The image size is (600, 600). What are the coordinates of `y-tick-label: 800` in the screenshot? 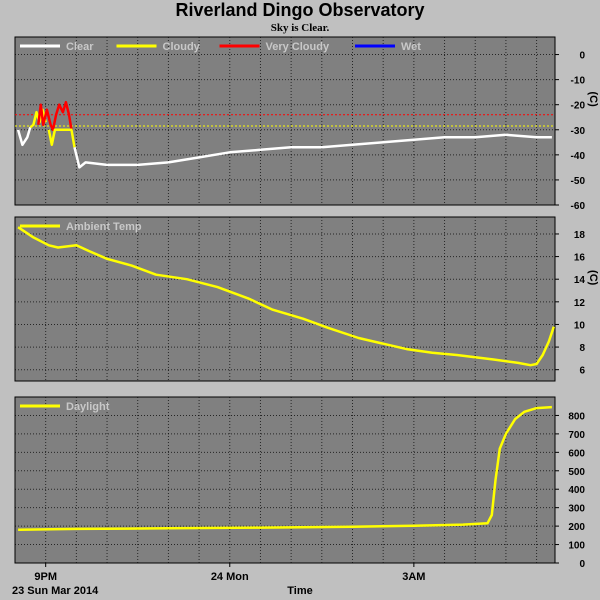 It's located at (576, 416).